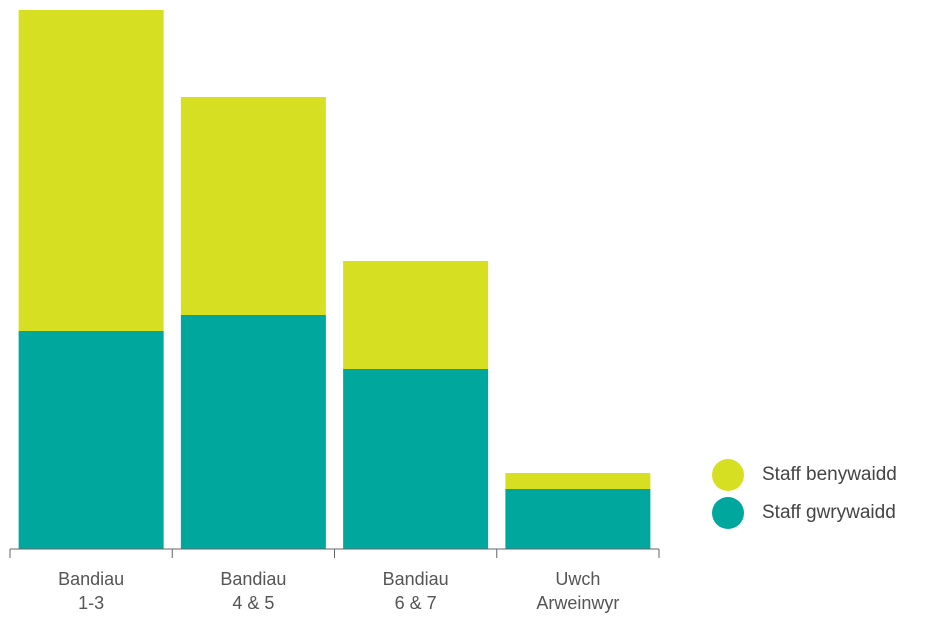 This screenshot has height=618, width=947. What do you see at coordinates (91, 591) in the screenshot?
I see `x-tick-label-1: Bandiau 1-3` at bounding box center [91, 591].